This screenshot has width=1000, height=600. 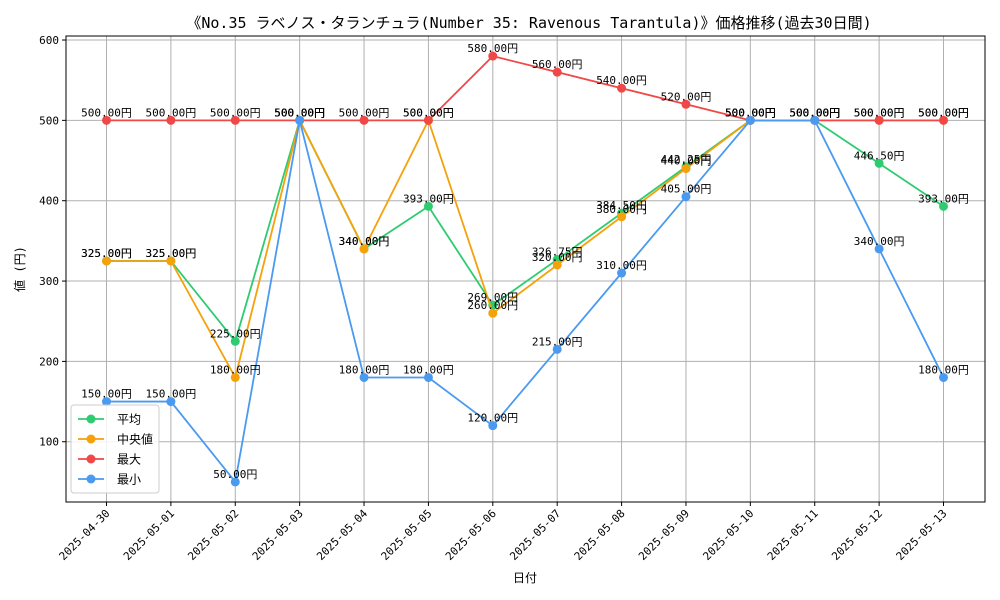 What do you see at coordinates (49, 442) in the screenshot?
I see `y-tick-label: 100` at bounding box center [49, 442].